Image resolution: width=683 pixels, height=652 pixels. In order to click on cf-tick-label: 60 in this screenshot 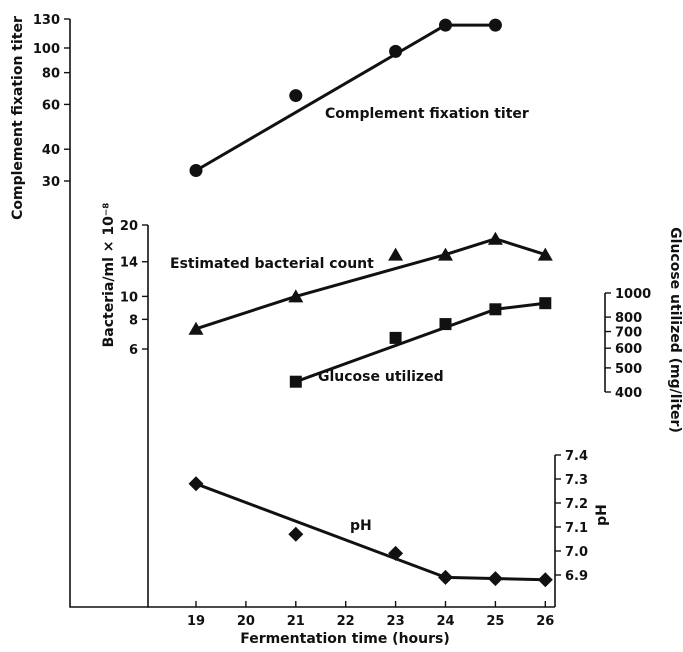, I will do `click(51, 105)`.